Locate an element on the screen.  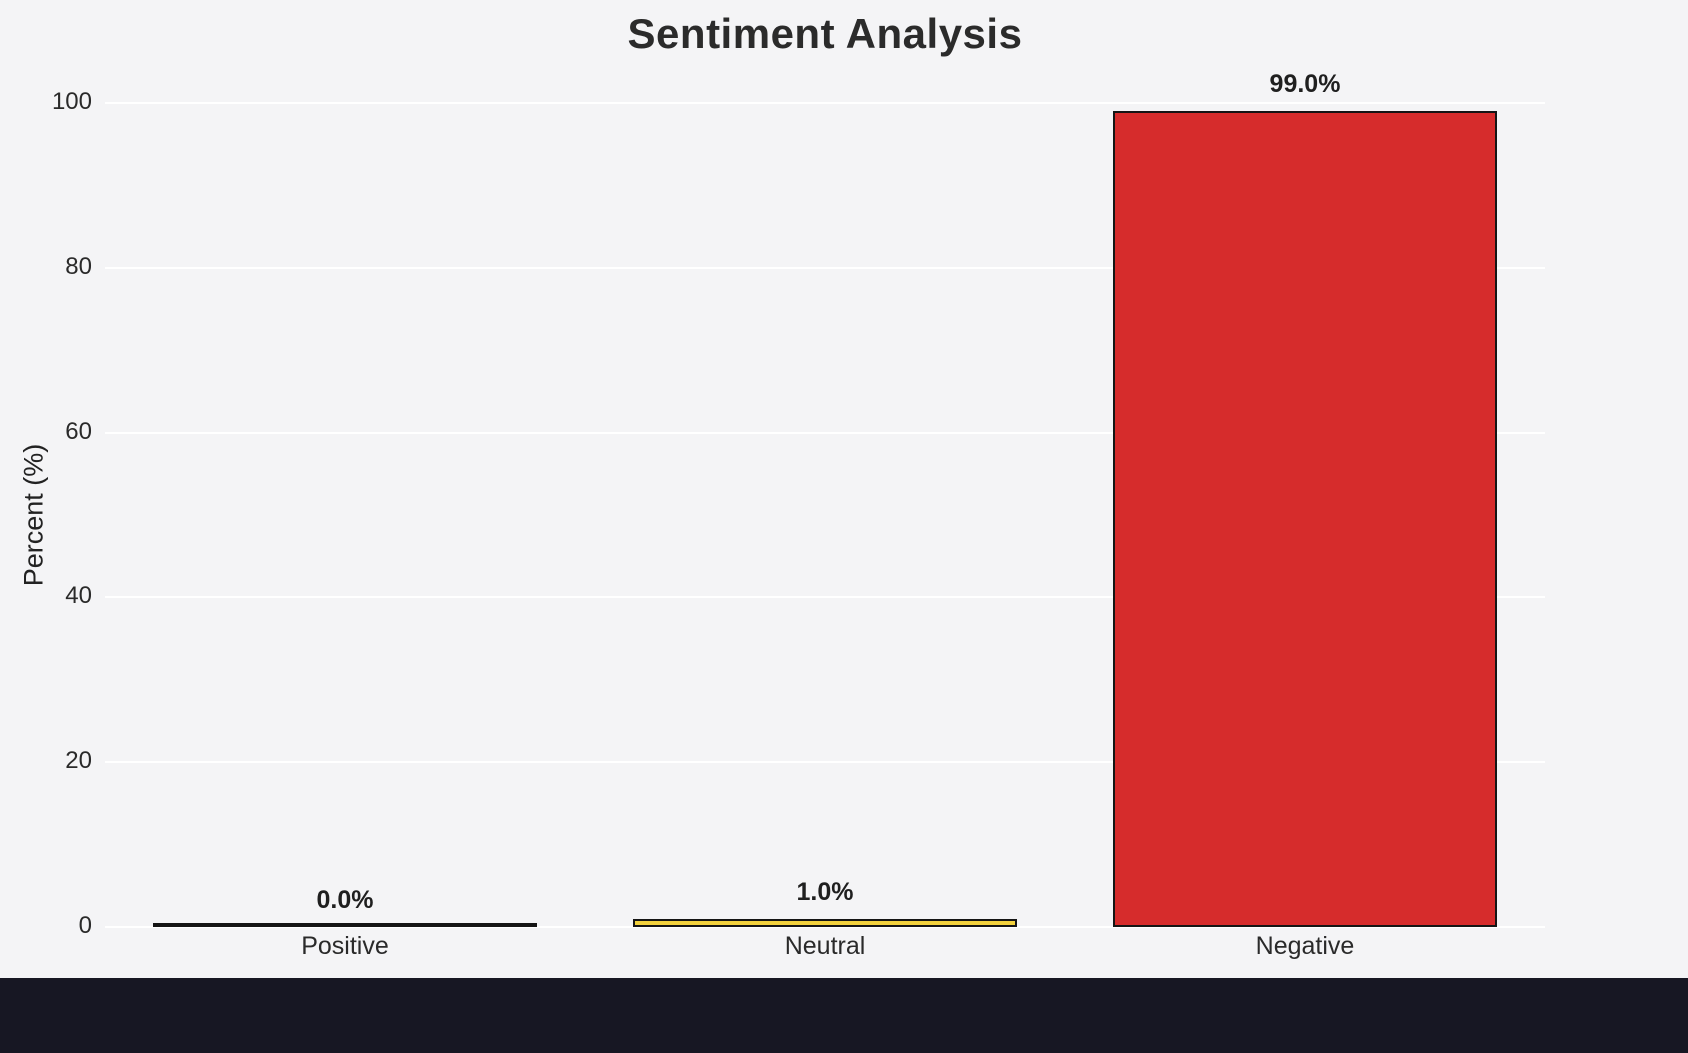
bar-value-label-positive: 0.0% is located at coordinates (345, 900).